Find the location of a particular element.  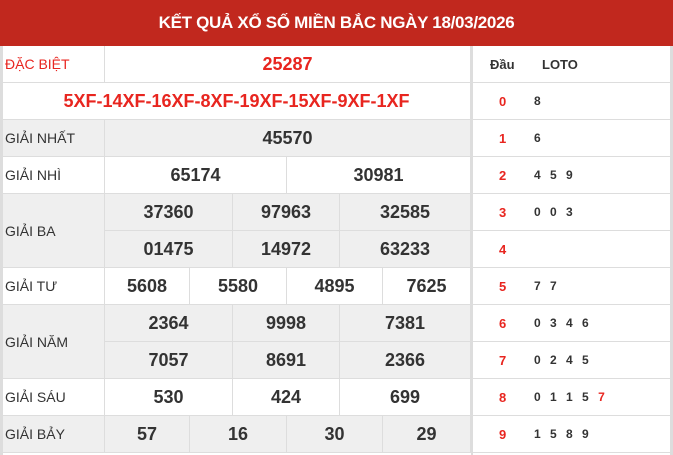

loto-digits: 0 1 1 5 7 is located at coordinates (571, 397).